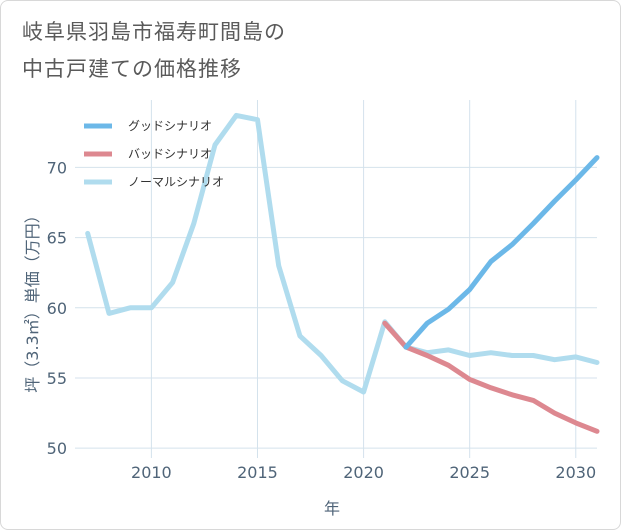 The image size is (621, 530). Describe the element at coordinates (32, 299) in the screenshot. I see `y-axis-title: 坪（3.3㎡）単価（万円）` at that location.